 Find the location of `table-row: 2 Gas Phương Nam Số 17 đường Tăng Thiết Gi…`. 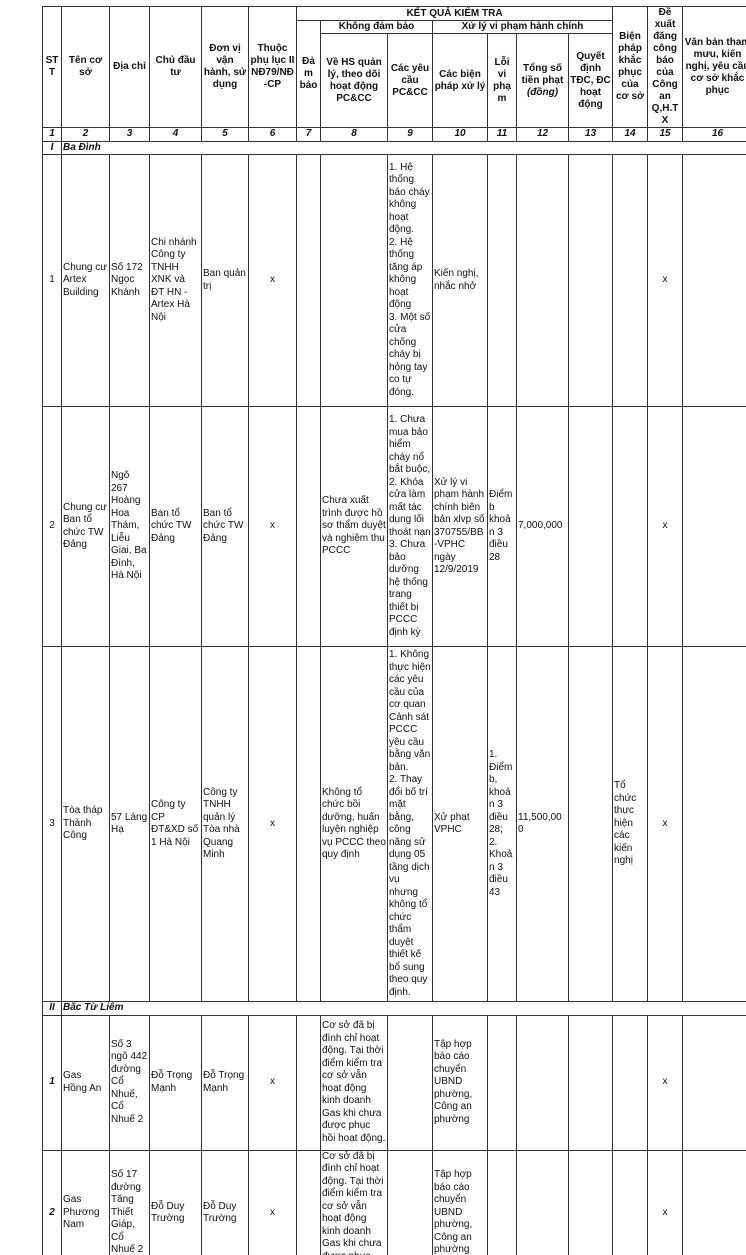

table-row: 2 Gas Phương Nam Số 17 đường Tăng Thiết Gi… is located at coordinates (394, 1202).